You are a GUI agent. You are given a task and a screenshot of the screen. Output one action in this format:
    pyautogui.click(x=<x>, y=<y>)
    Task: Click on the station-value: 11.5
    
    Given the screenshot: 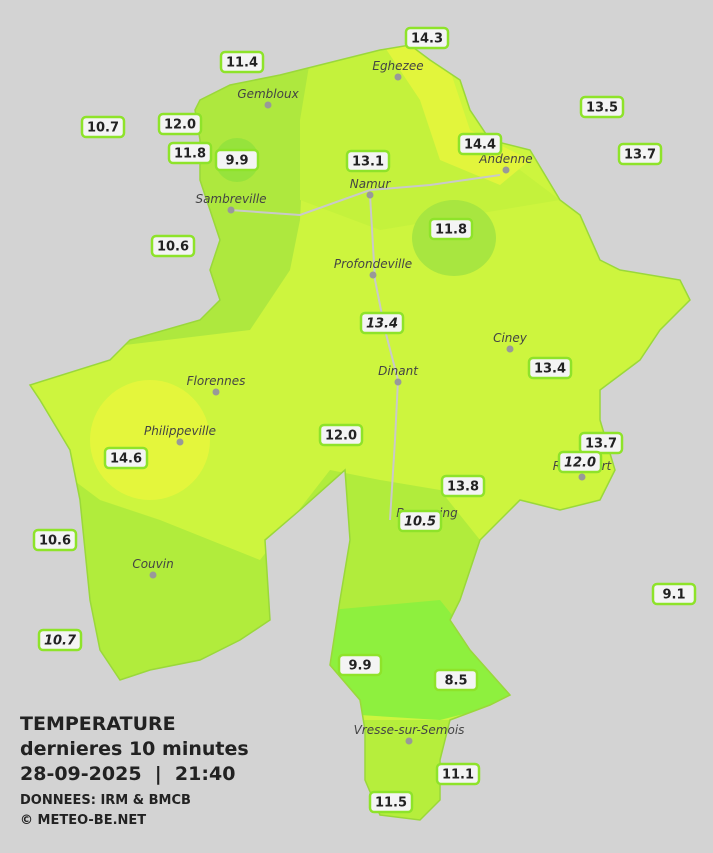 What is the action you would take?
    pyautogui.click(x=391, y=803)
    